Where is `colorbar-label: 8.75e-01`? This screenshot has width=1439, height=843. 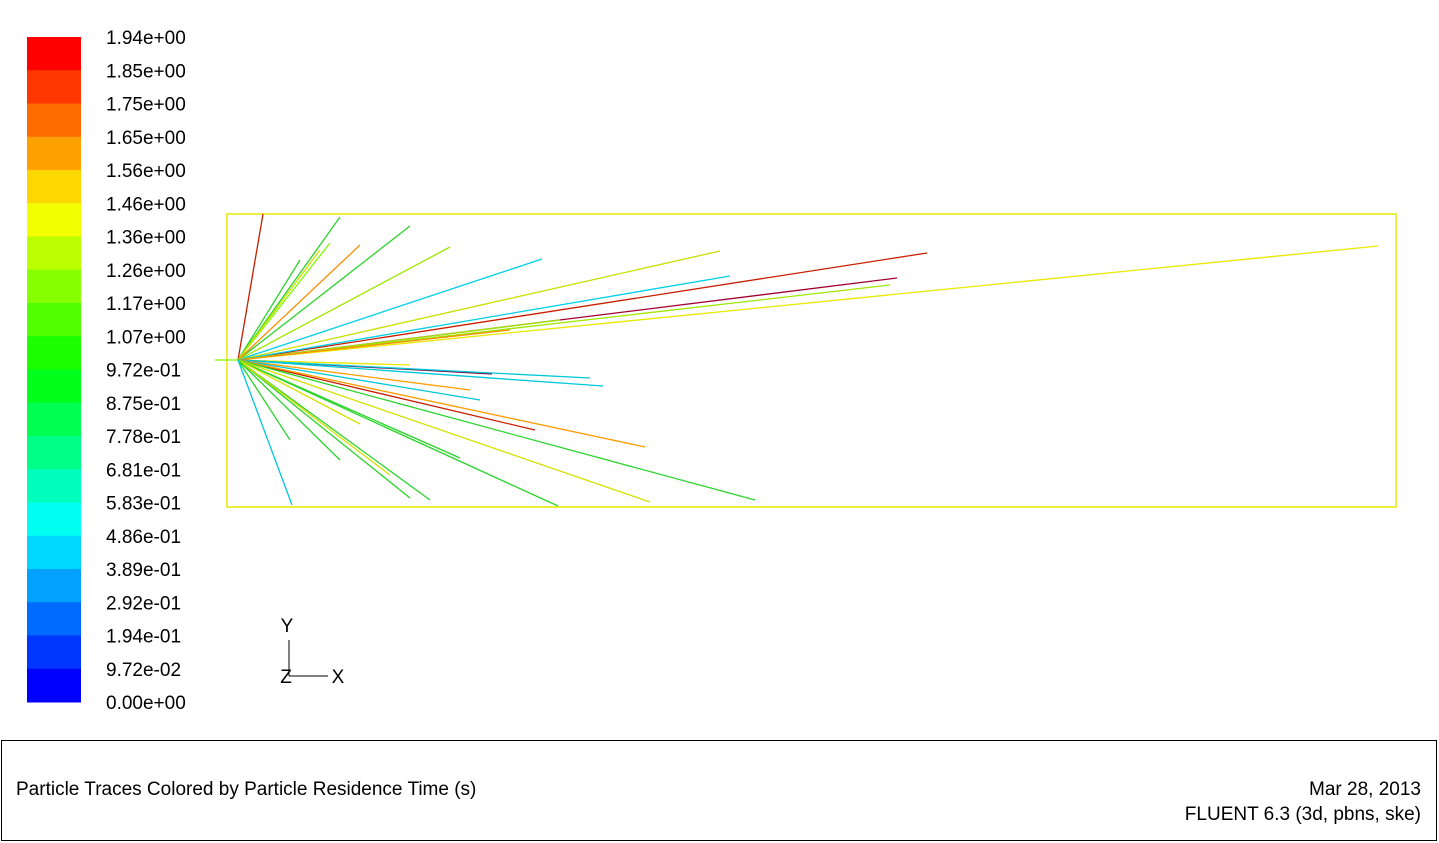 colorbar-label: 8.75e-01 is located at coordinates (143, 404).